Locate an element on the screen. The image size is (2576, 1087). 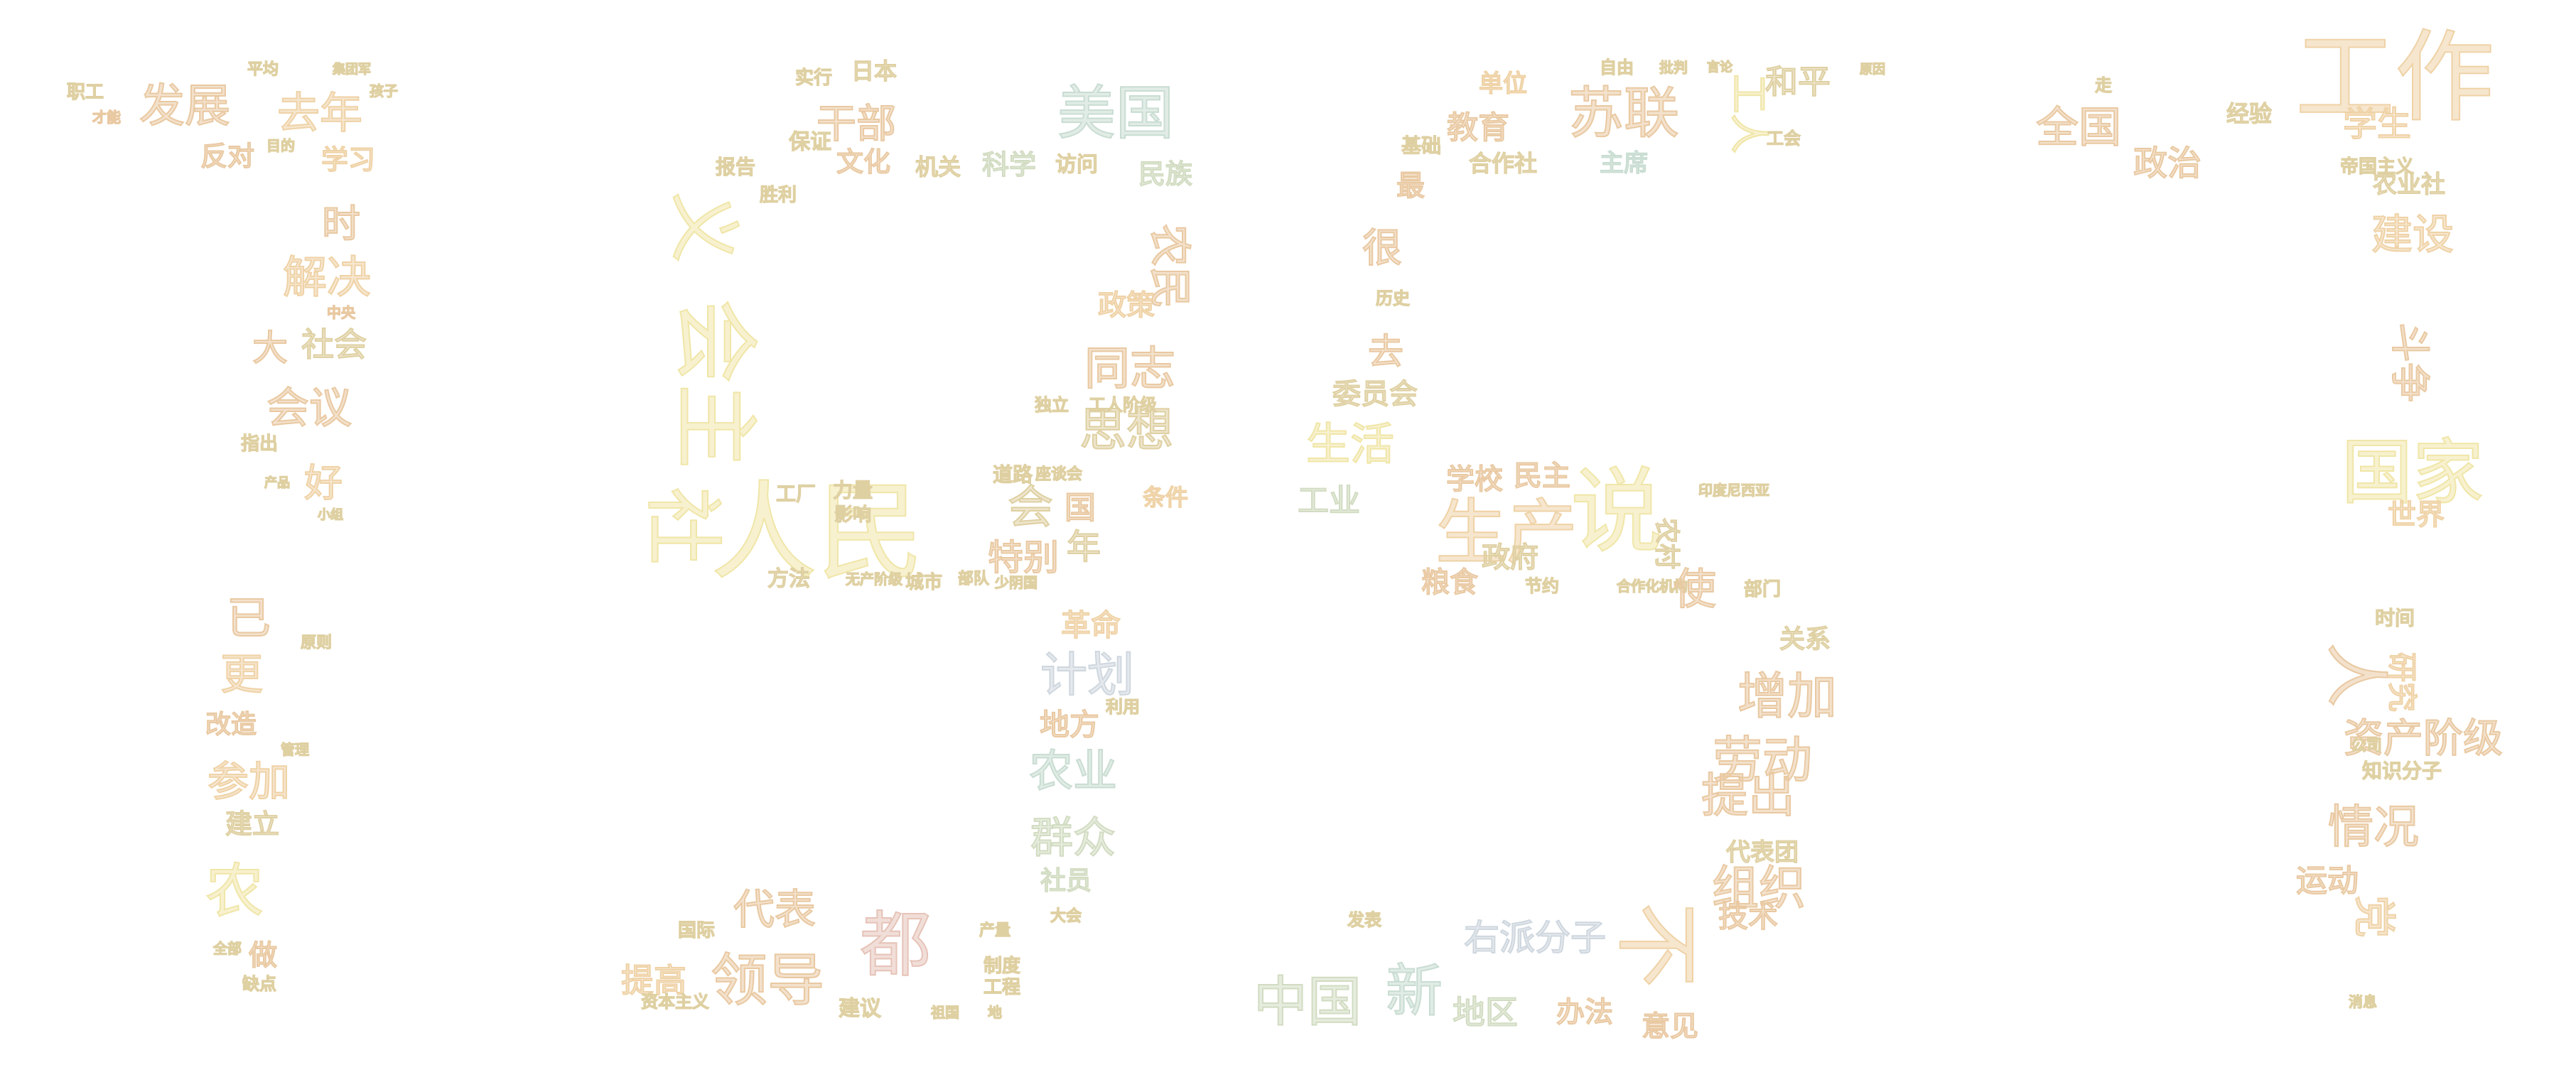
cloud-word: 农村 is located at coordinates (1666, 543).